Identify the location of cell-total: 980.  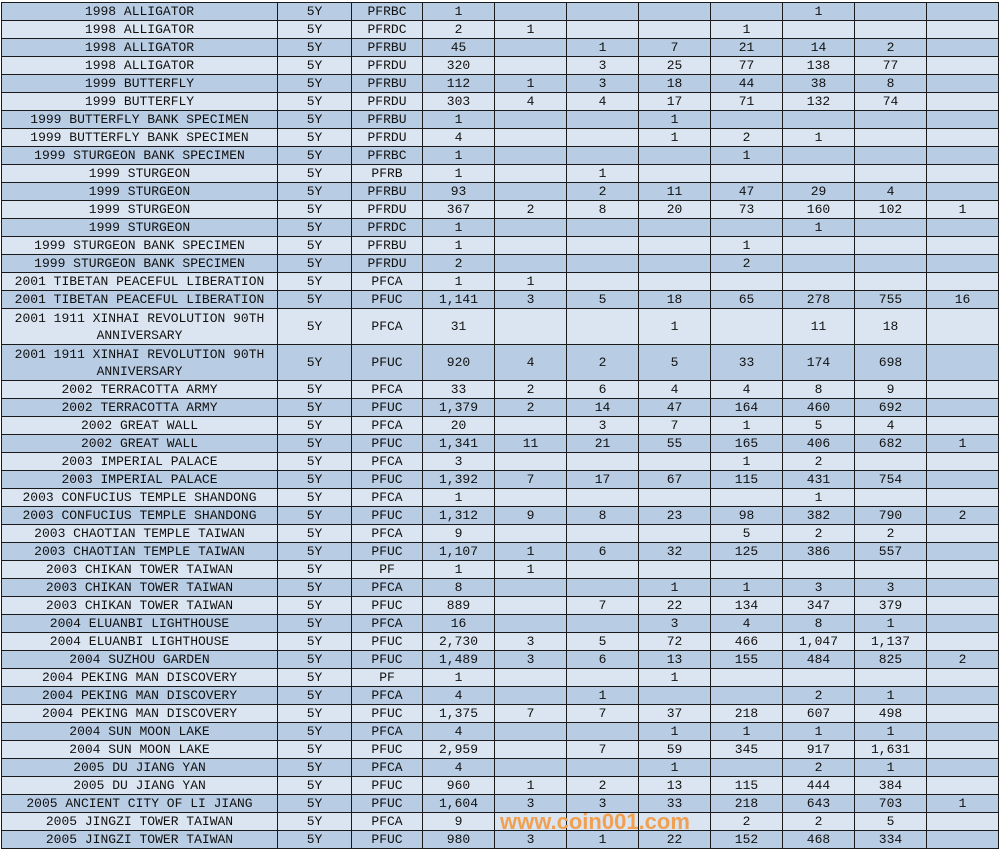
(458, 839).